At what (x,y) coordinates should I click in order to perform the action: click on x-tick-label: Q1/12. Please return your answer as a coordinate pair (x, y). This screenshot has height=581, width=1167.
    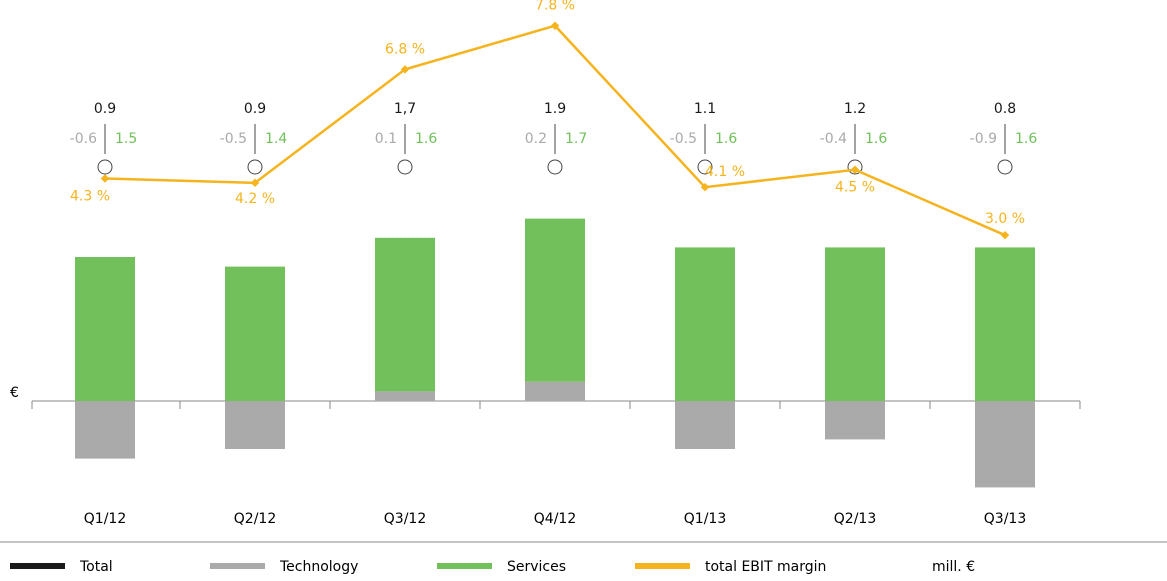
    Looking at the image, I should click on (105, 519).